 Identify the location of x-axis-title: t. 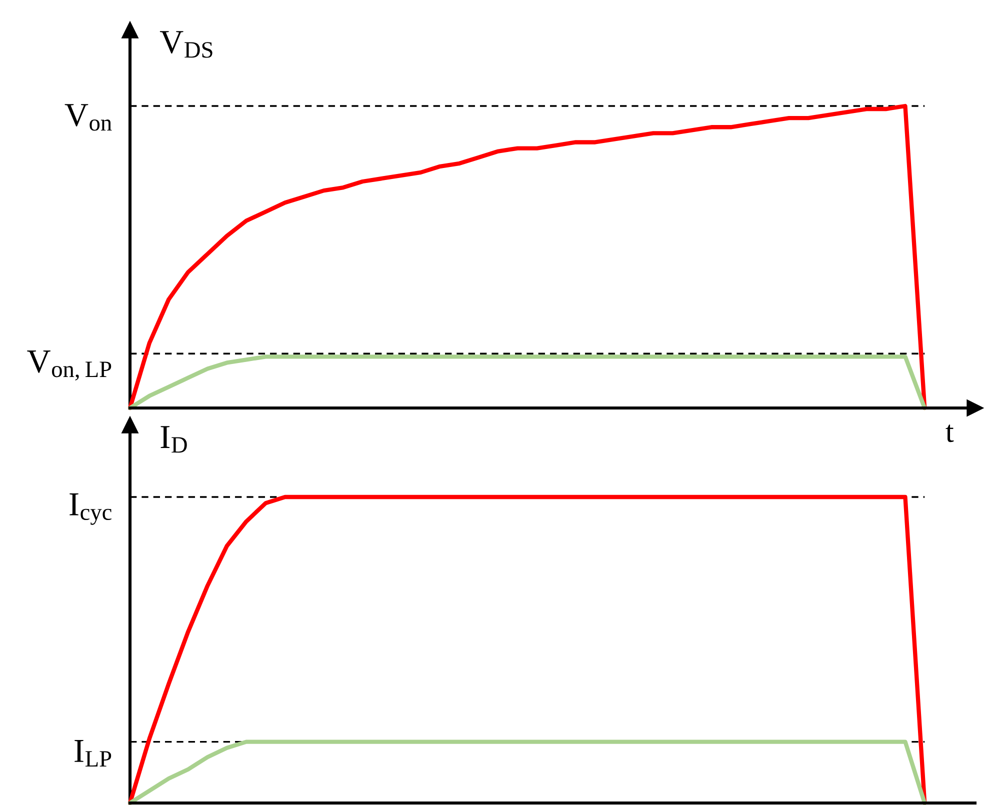
(950, 433).